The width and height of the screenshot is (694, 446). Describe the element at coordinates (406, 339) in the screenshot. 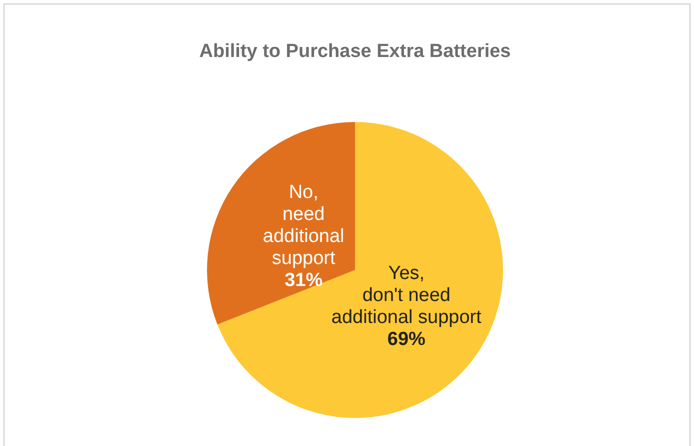

I see `data-label: 69%` at that location.